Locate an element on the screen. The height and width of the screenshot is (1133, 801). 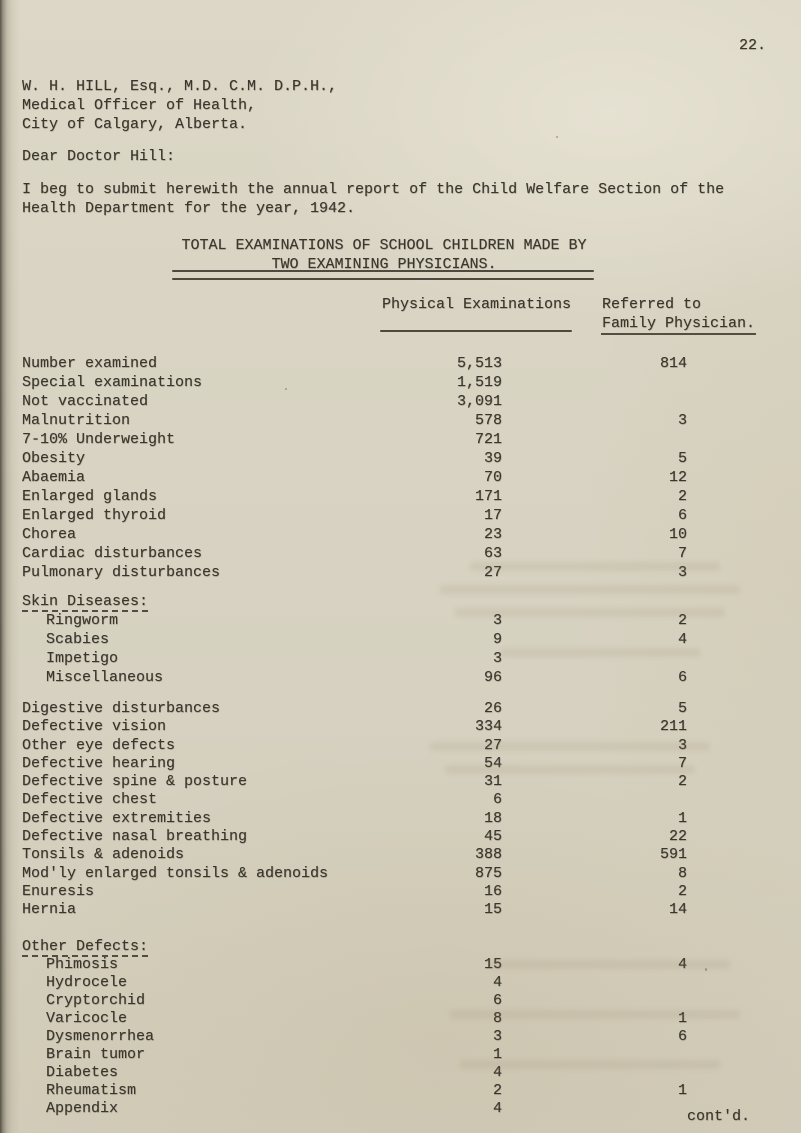
row-label: Defective nasal breathing is located at coordinates (135, 837).